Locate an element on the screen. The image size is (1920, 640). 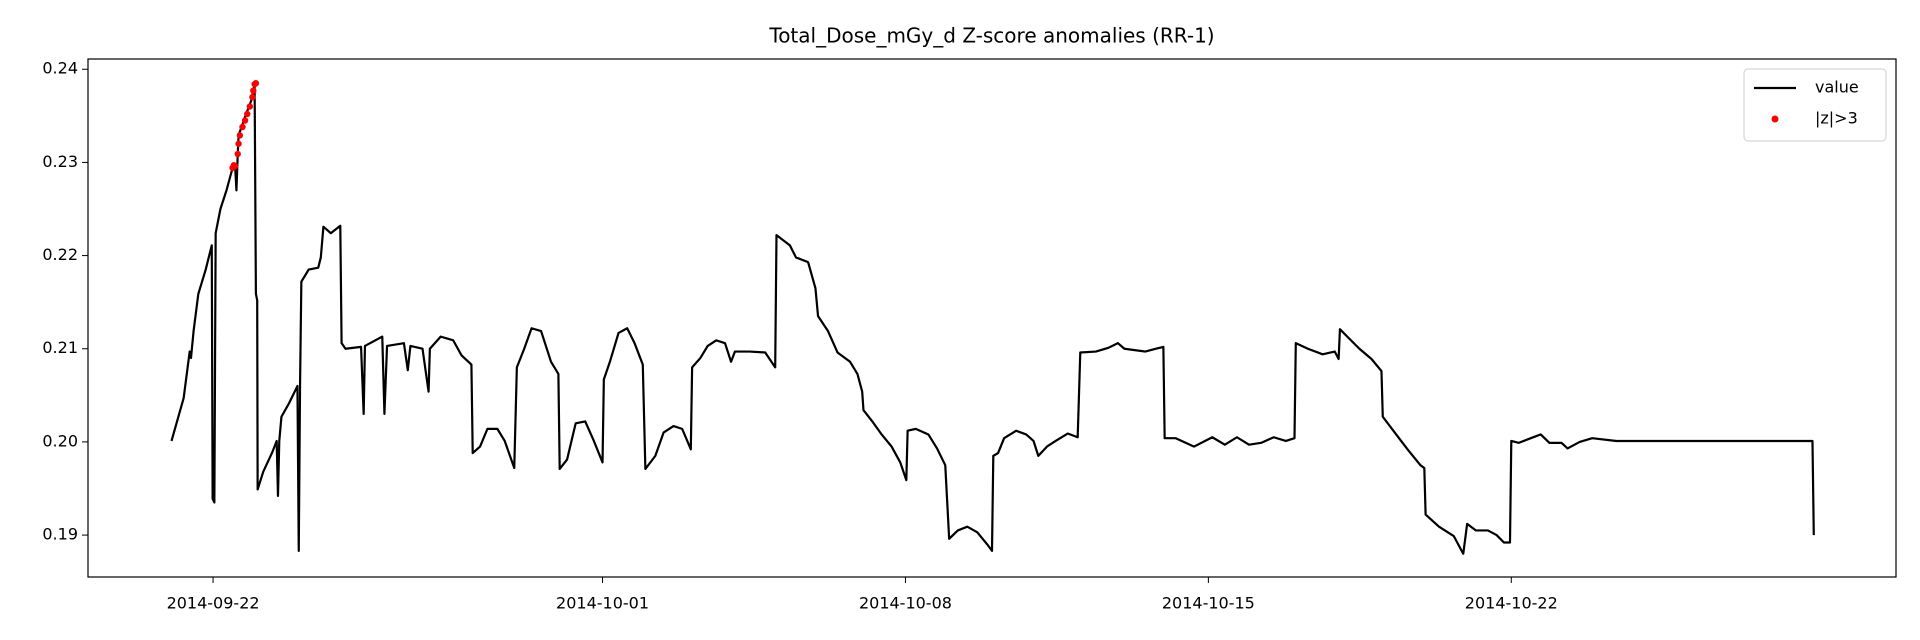
x-tick-label: 2014-10-22 is located at coordinates (1511, 603).